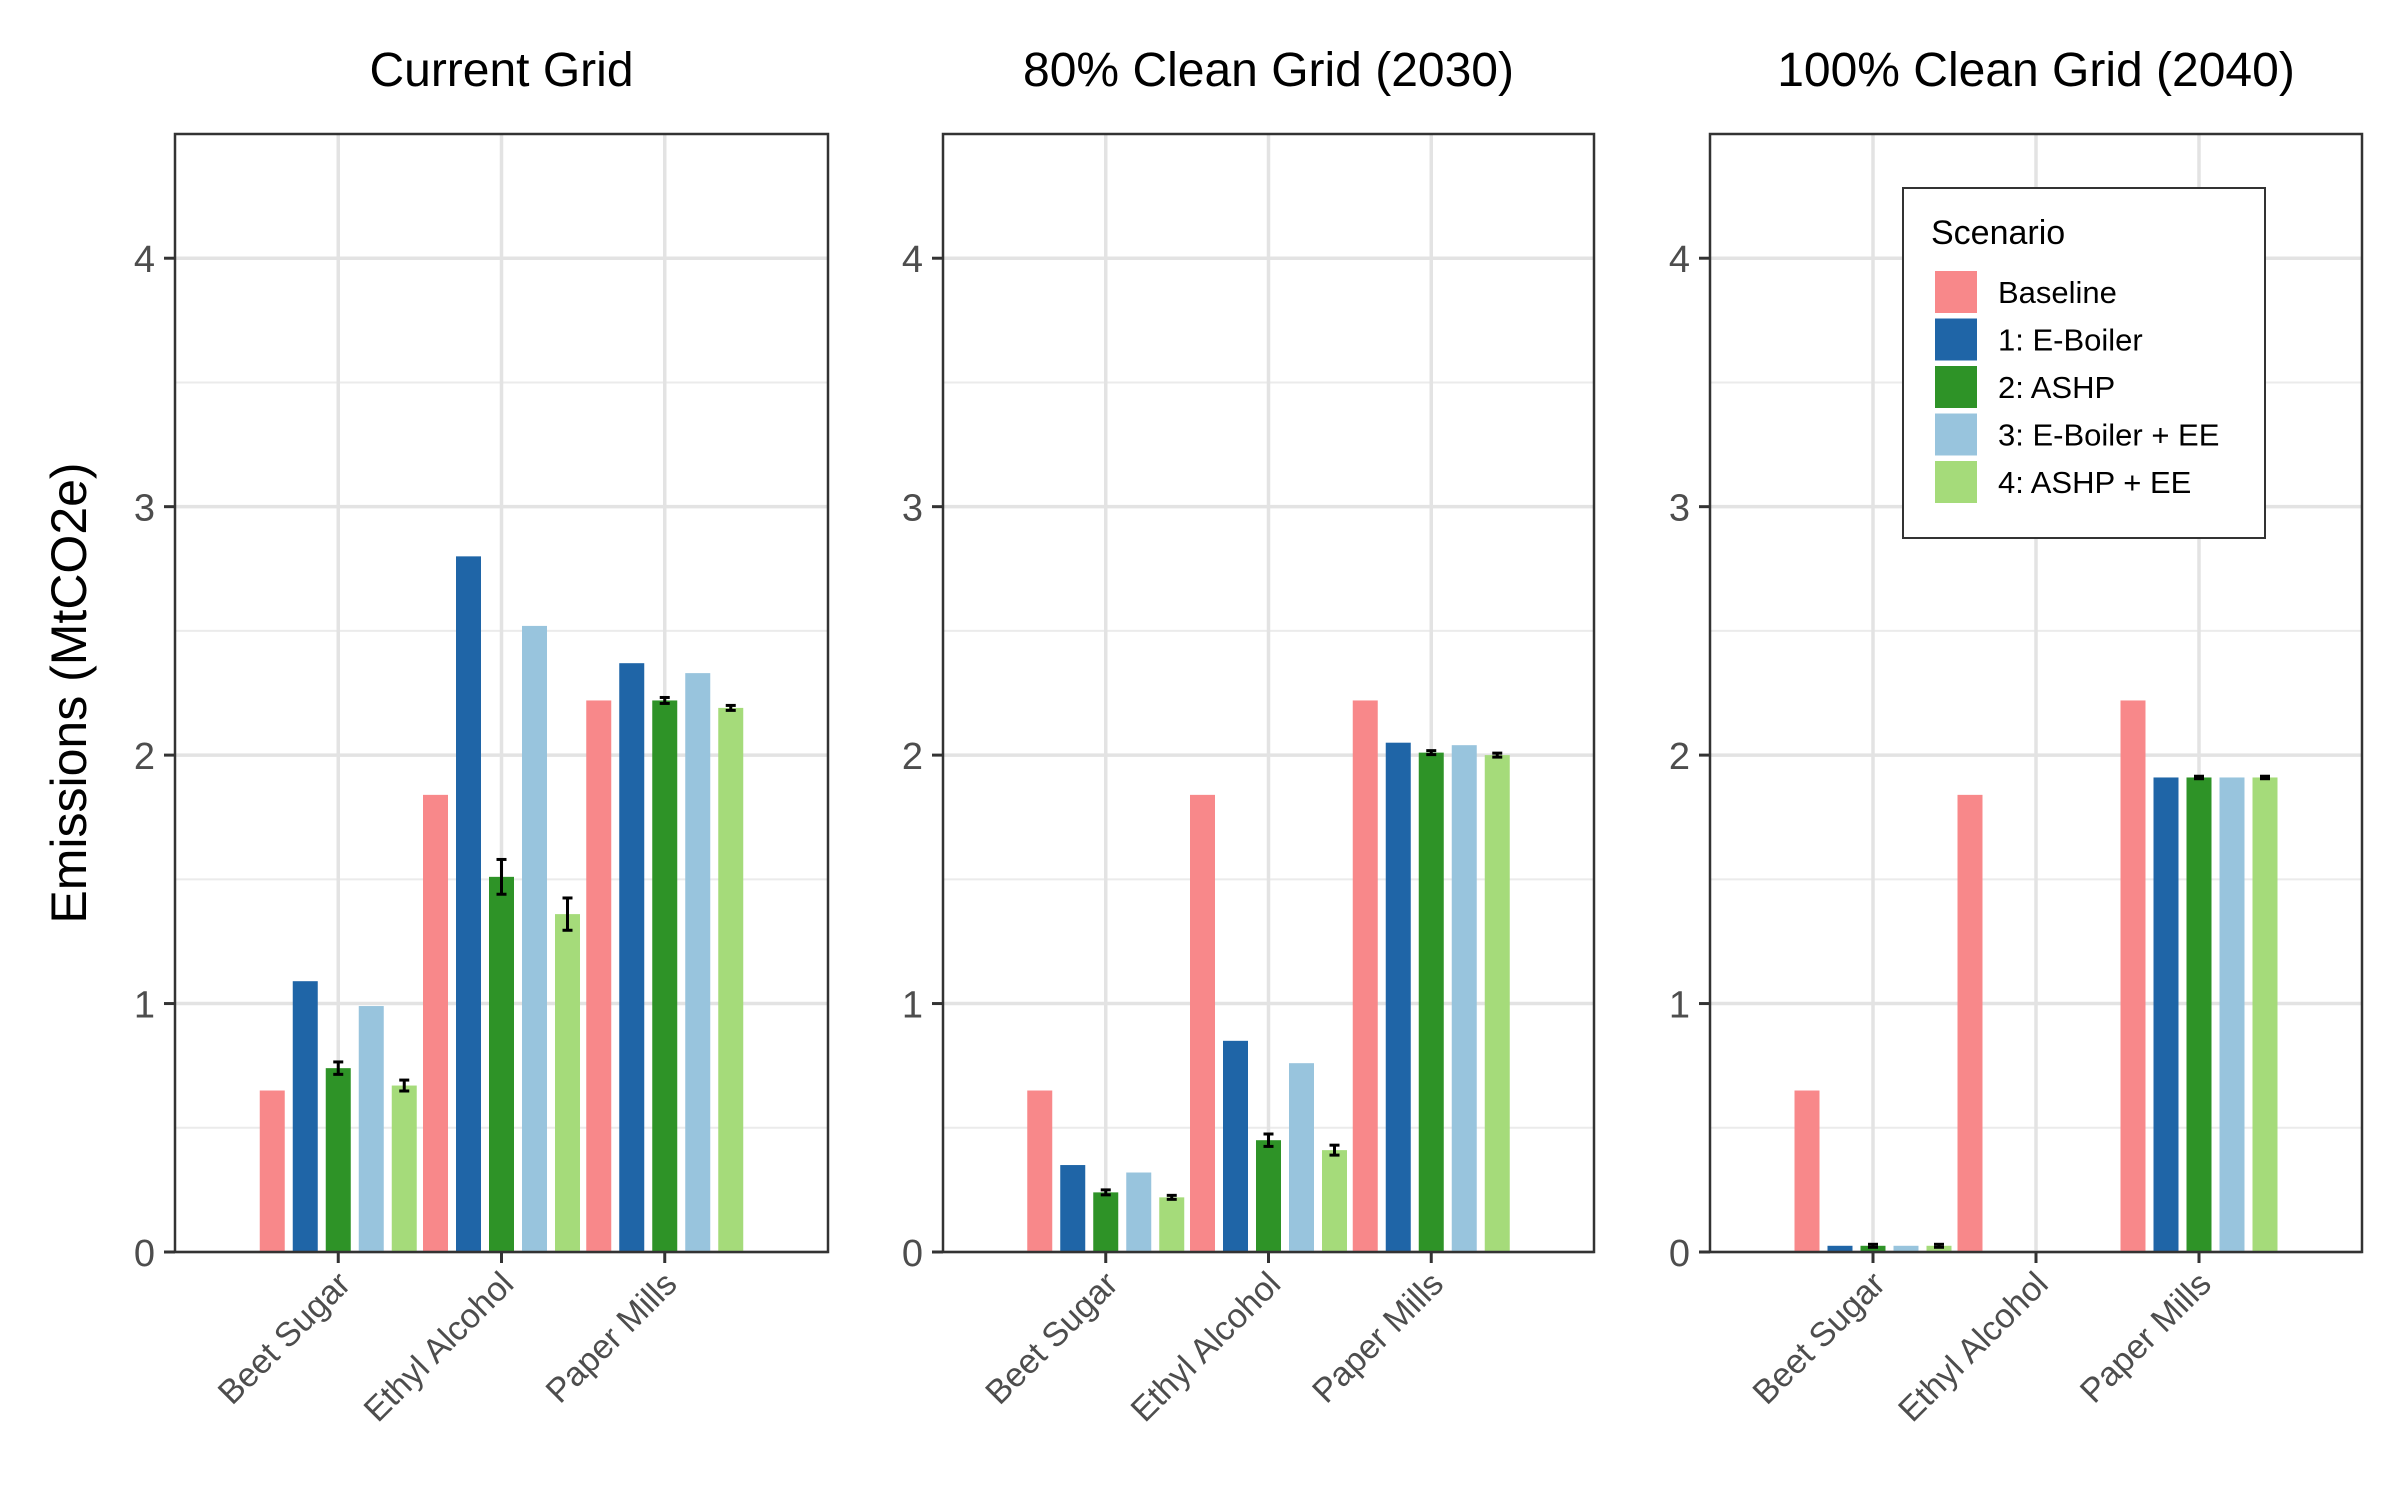  Describe the element at coordinates (2094, 482) in the screenshot. I see `legend-label: 4: ASHP + EE` at that location.